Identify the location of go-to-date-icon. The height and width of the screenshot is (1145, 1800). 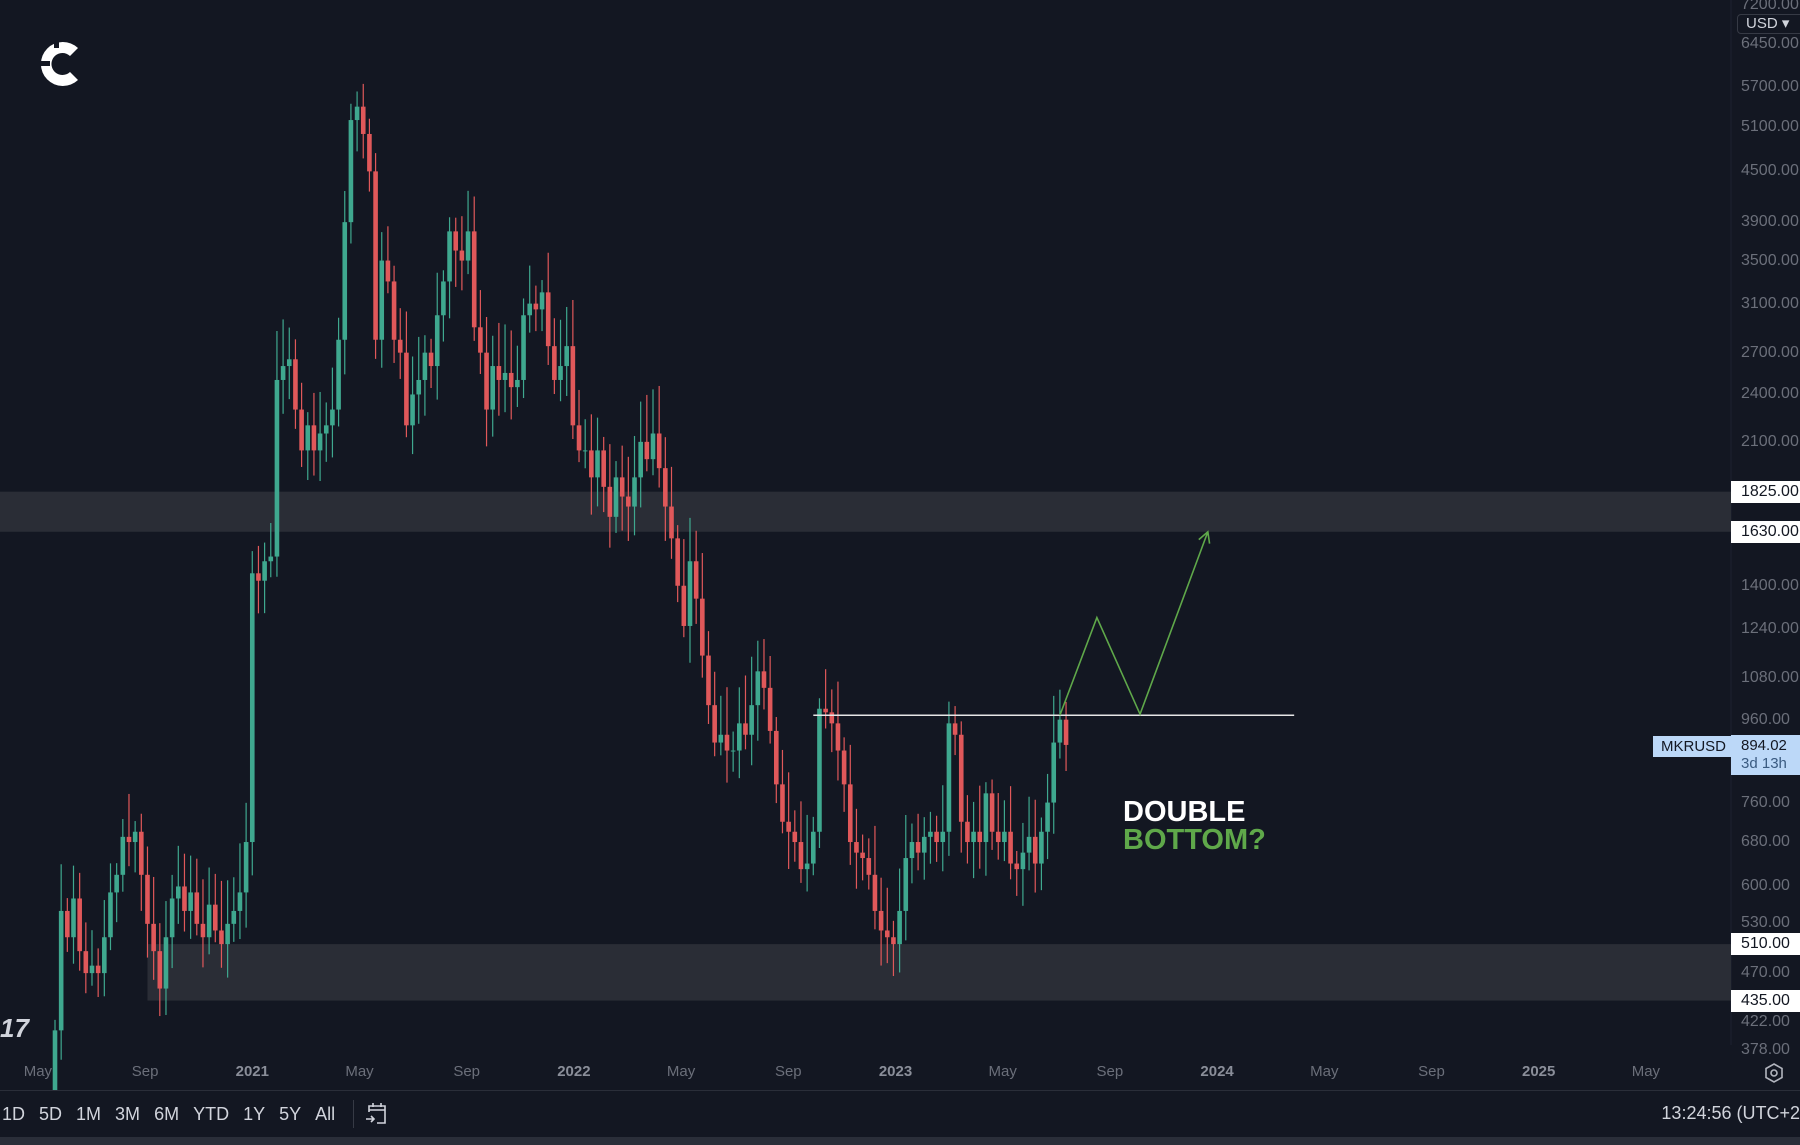
(377, 1114).